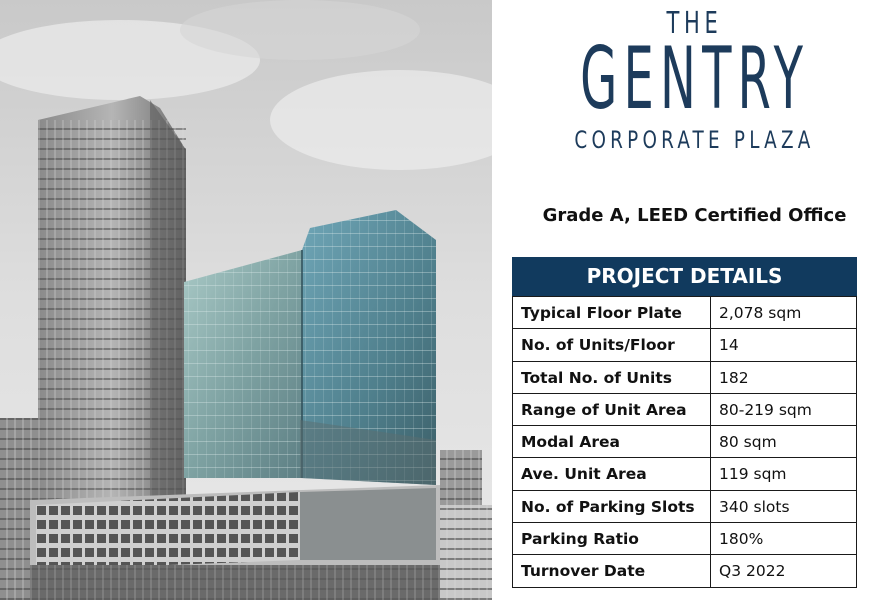 This screenshot has width=879, height=600. Describe the element at coordinates (611, 474) in the screenshot. I see `details-label: Ave. Unit Area` at that location.